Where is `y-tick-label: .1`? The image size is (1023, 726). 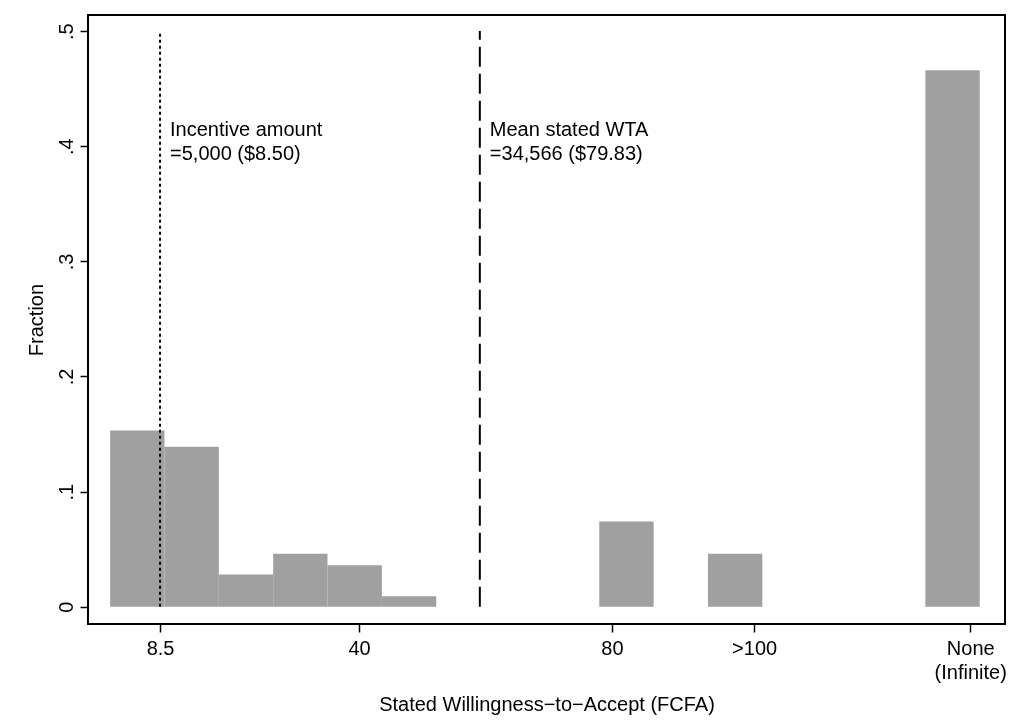
y-tick-label: .1 is located at coordinates (65, 492).